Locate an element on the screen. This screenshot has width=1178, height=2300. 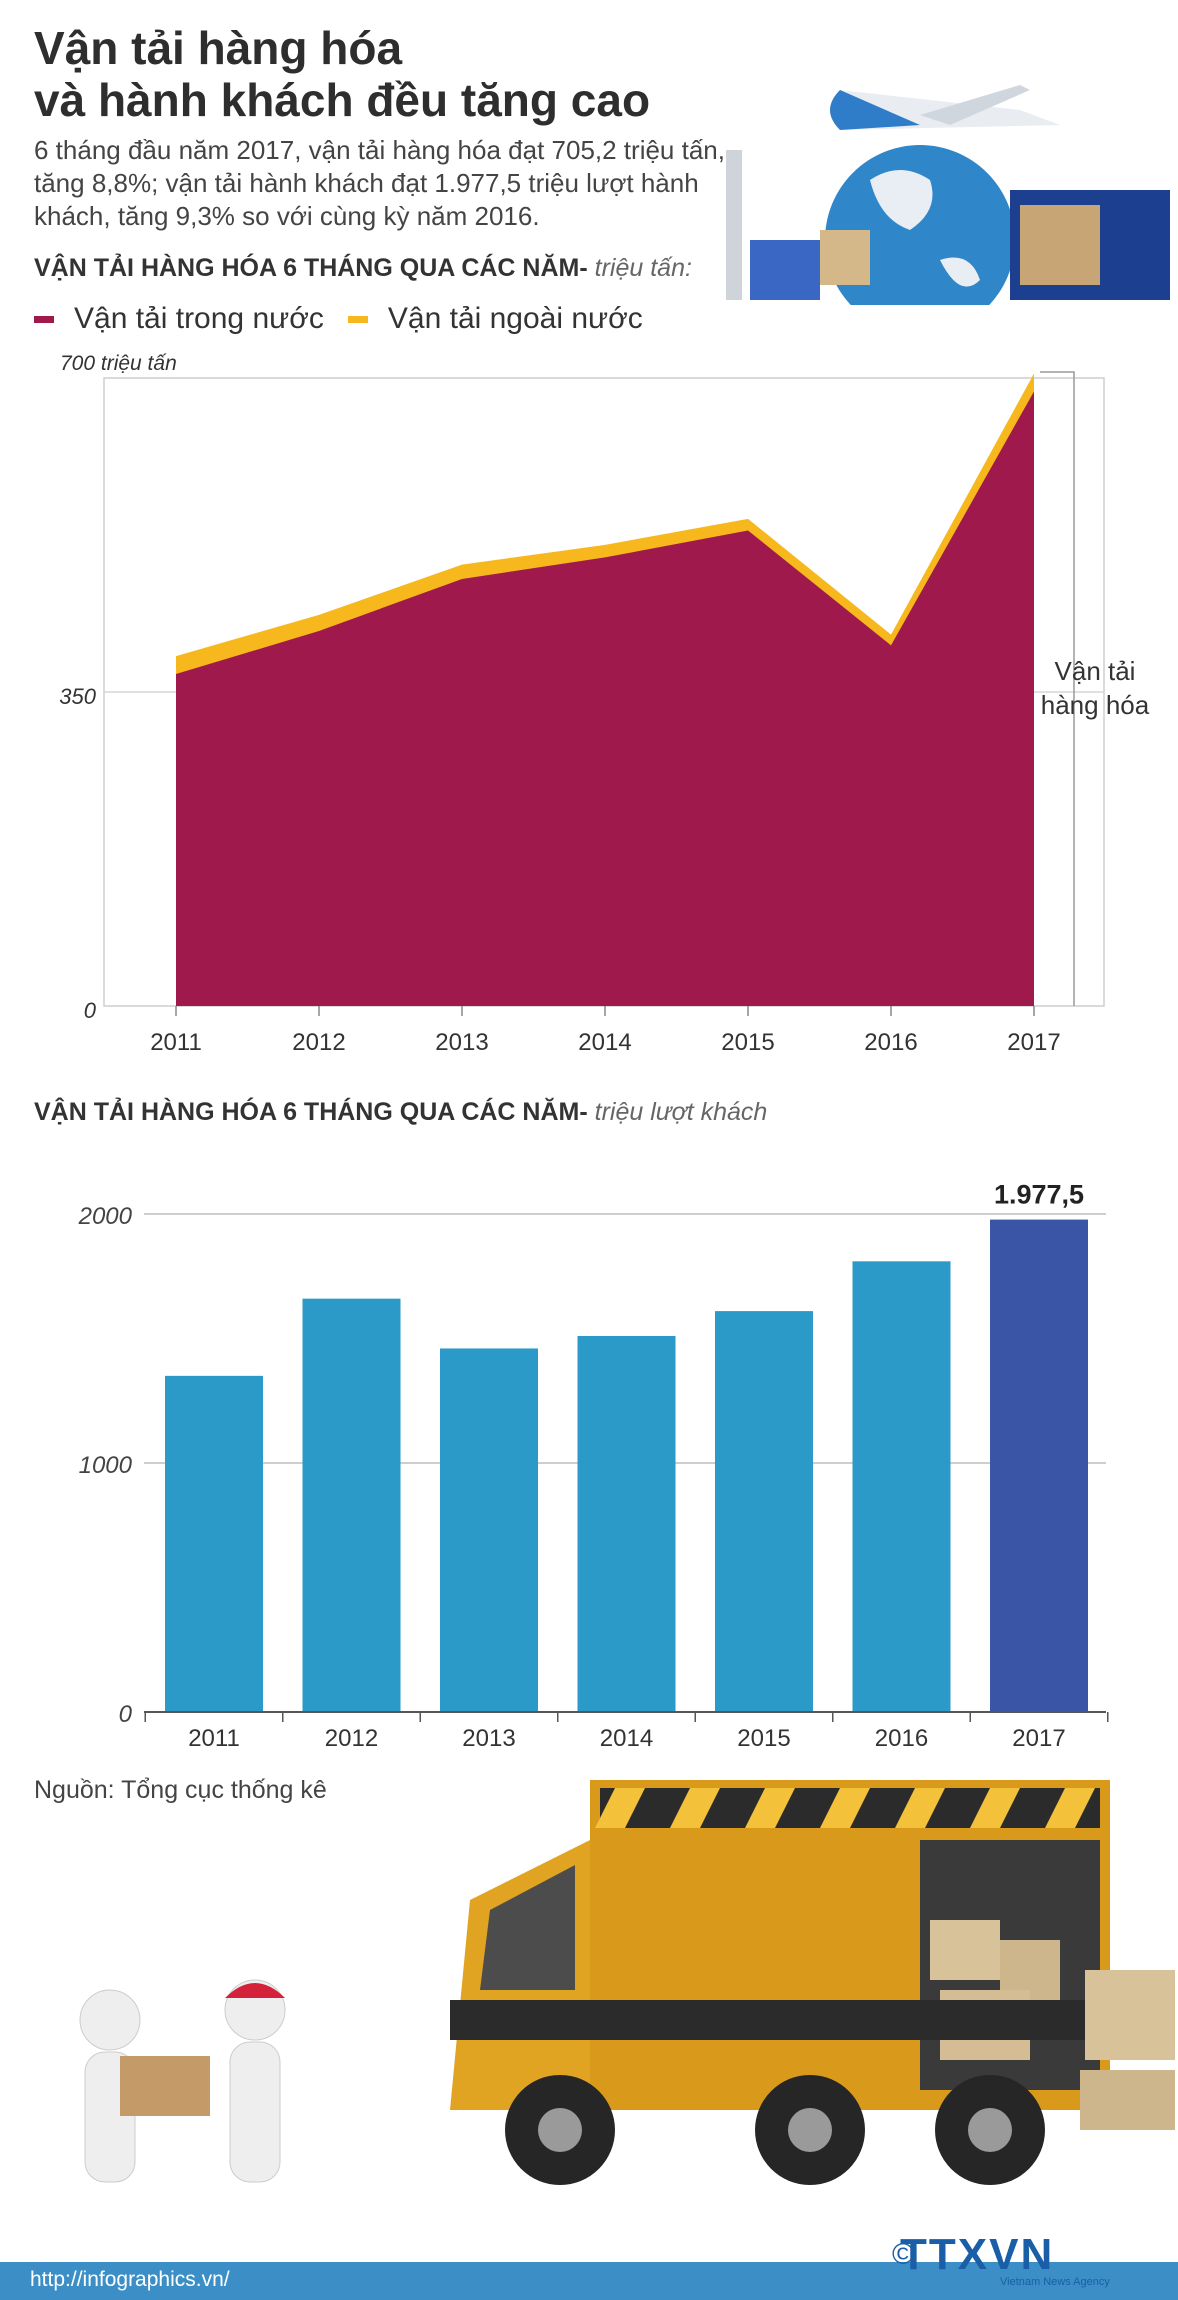
side-label-line-2: hàng hóa is located at coordinates (1095, 705).